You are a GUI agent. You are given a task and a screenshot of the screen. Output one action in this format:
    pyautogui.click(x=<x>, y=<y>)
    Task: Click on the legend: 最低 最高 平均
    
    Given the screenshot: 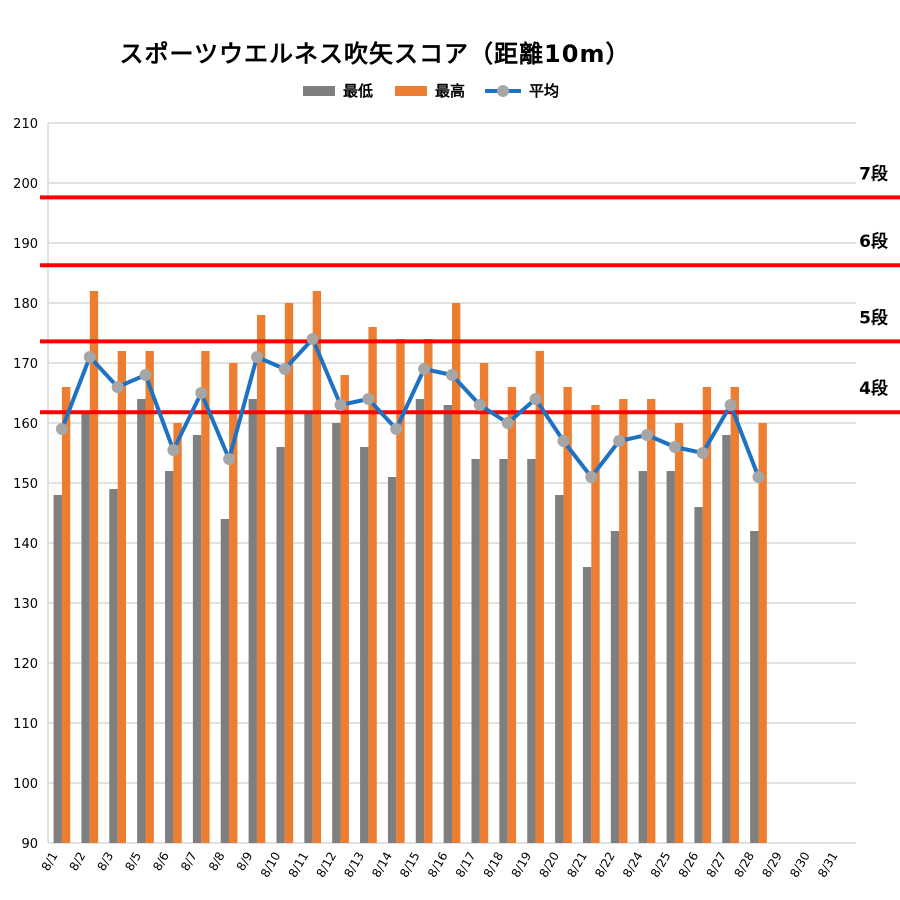 What is the action you would take?
    pyautogui.click(x=450, y=92)
    